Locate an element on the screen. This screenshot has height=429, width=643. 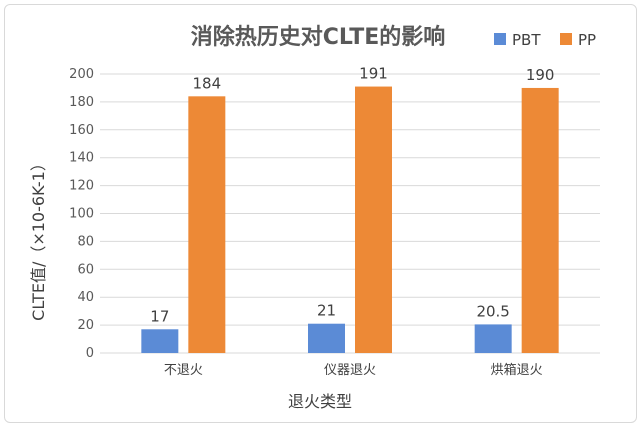
y-tick-label: 20 is located at coordinates (85, 325).